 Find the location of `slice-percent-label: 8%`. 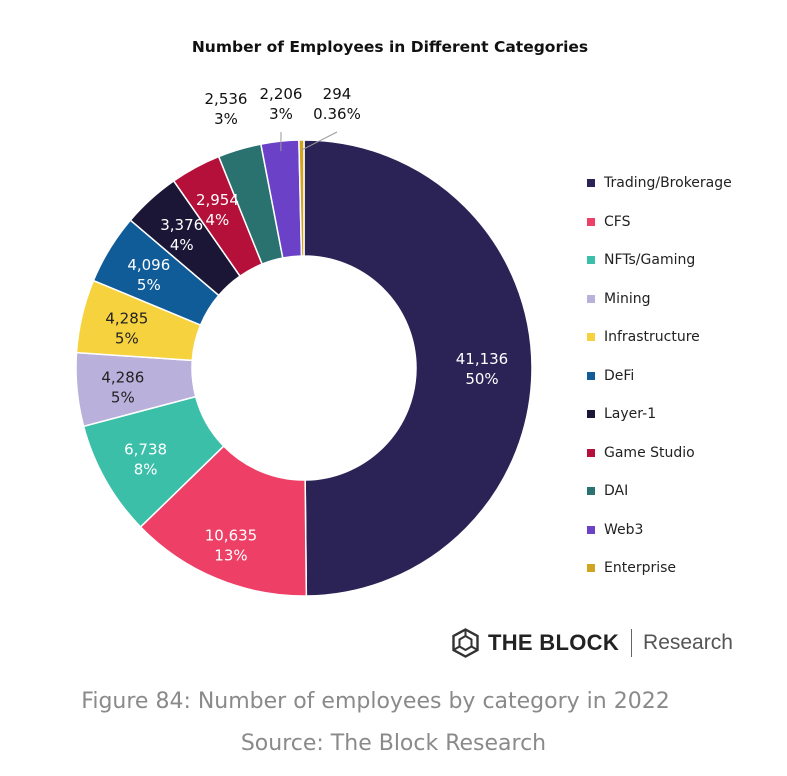

slice-percent-label: 8% is located at coordinates (146, 470).